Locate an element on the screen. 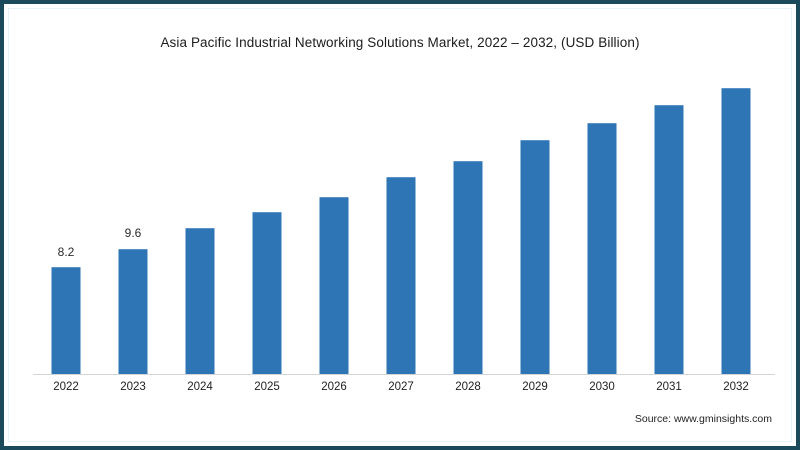  bar-2031 is located at coordinates (669, 239).